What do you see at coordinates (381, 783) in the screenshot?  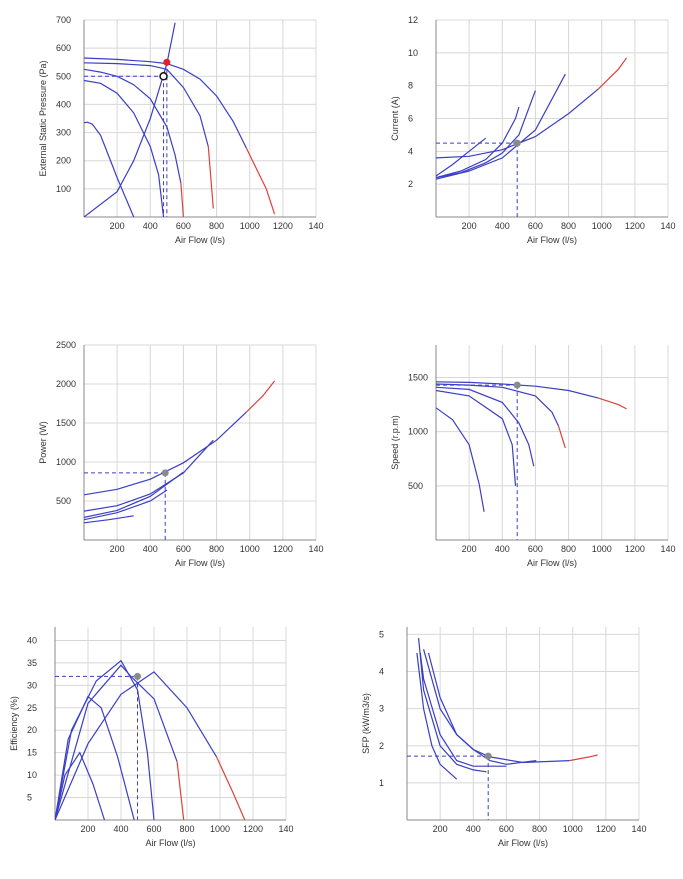 I see `y-tick-label: 1` at bounding box center [381, 783].